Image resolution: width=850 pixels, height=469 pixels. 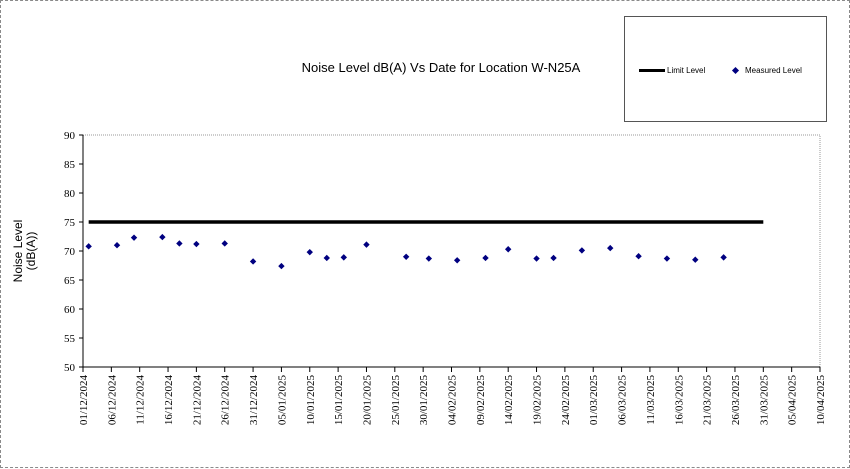 I want to click on x-tick-label: 26/12/2024, so click(x=226, y=400).